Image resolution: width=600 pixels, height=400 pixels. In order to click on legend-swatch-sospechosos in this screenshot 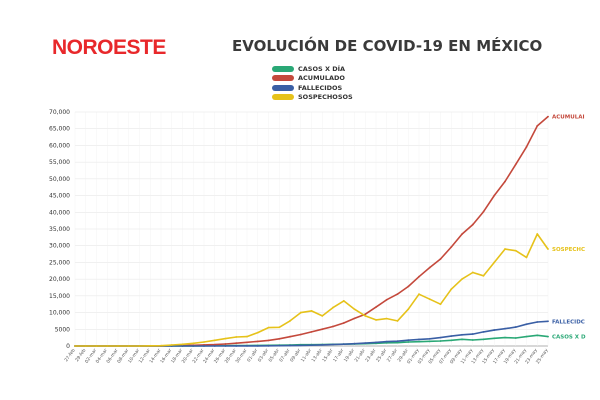, I will do `click(283, 97)`.